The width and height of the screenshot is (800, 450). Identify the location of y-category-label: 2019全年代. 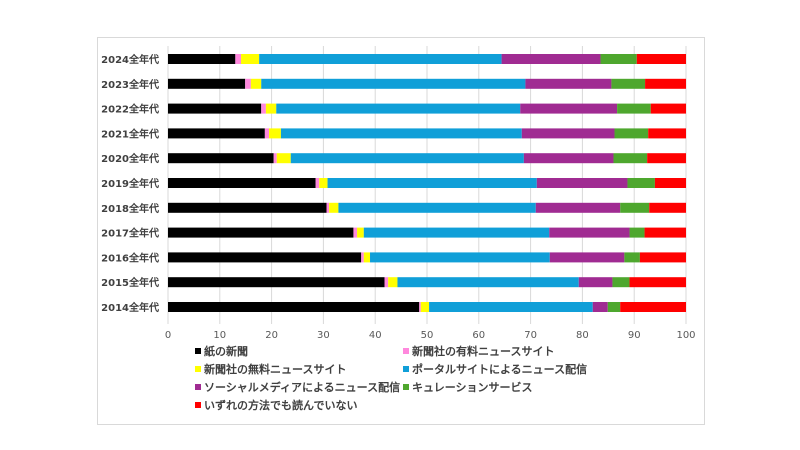
(130, 183).